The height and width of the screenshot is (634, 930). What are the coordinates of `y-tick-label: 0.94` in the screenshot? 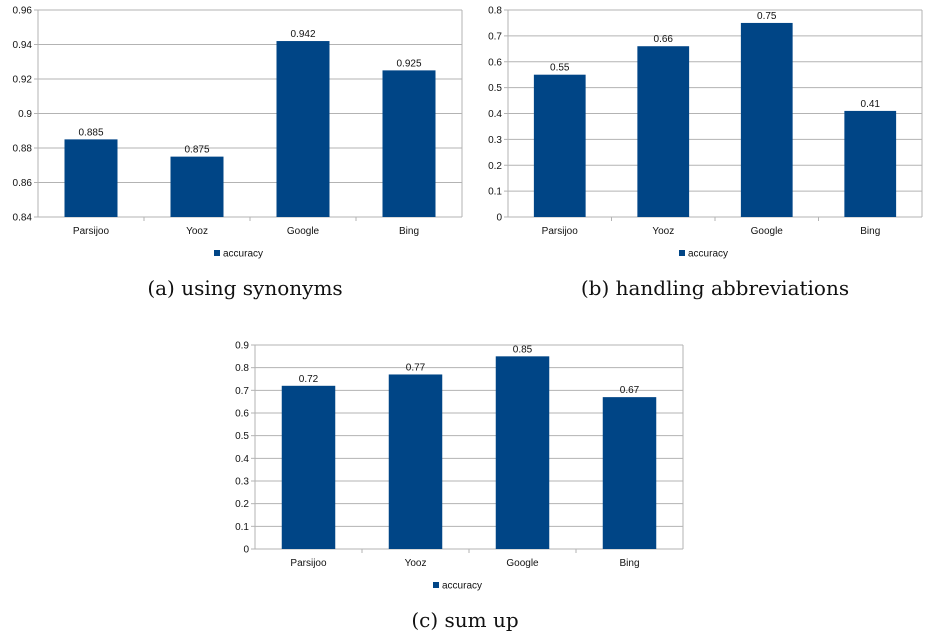 It's located at (23, 45).